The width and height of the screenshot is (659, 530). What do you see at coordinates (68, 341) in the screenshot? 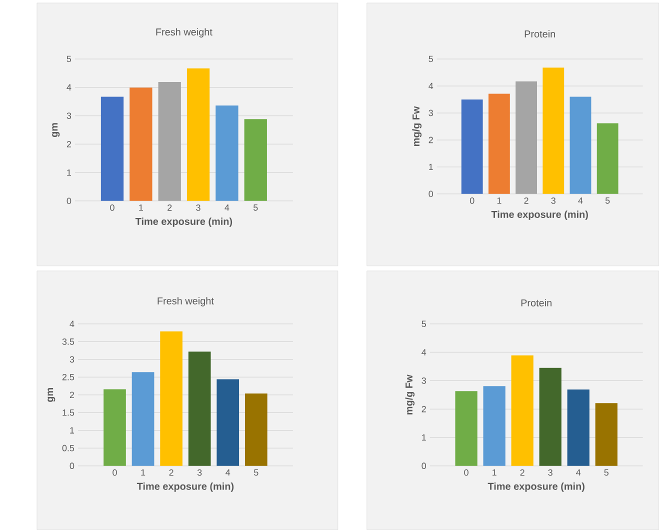
I see `y-tick-label: 3.5` at bounding box center [68, 341].